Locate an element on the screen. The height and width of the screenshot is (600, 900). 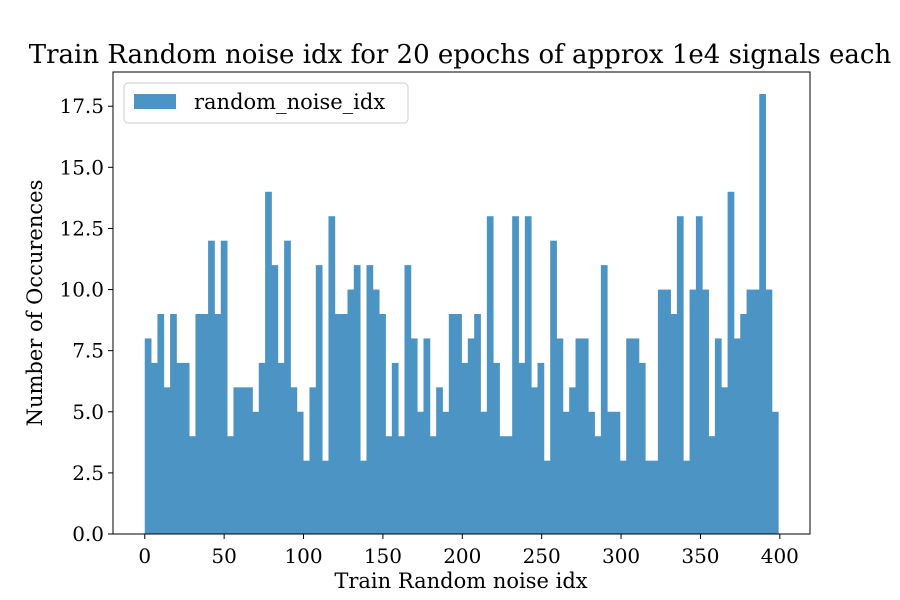
legend-box is located at coordinates (266, 103).